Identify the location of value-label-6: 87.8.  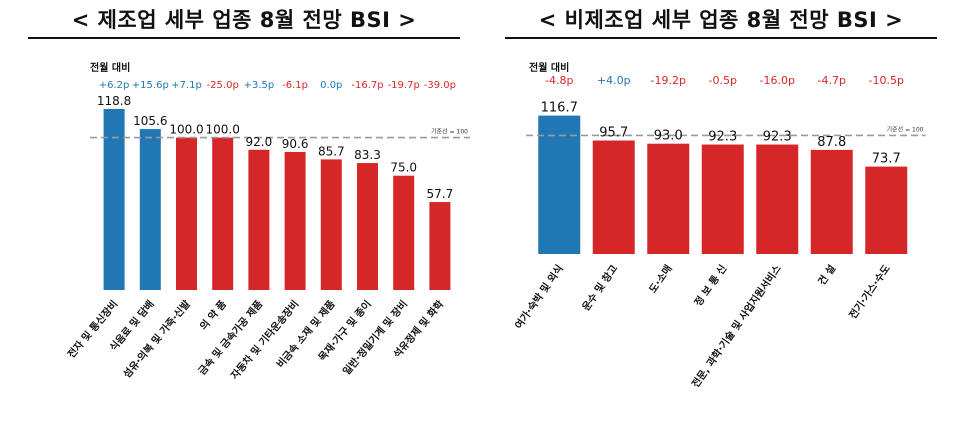
(831, 142).